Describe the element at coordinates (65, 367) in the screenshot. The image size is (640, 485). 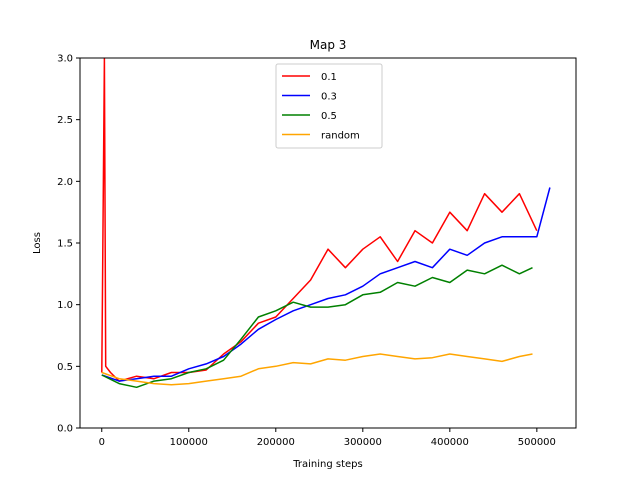
I see `y-tick-label: 0.5` at that location.